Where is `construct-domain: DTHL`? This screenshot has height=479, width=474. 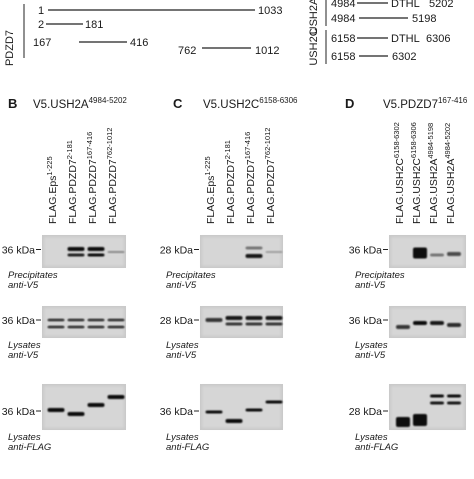
construct-domain: DTHL is located at coordinates (405, 39).